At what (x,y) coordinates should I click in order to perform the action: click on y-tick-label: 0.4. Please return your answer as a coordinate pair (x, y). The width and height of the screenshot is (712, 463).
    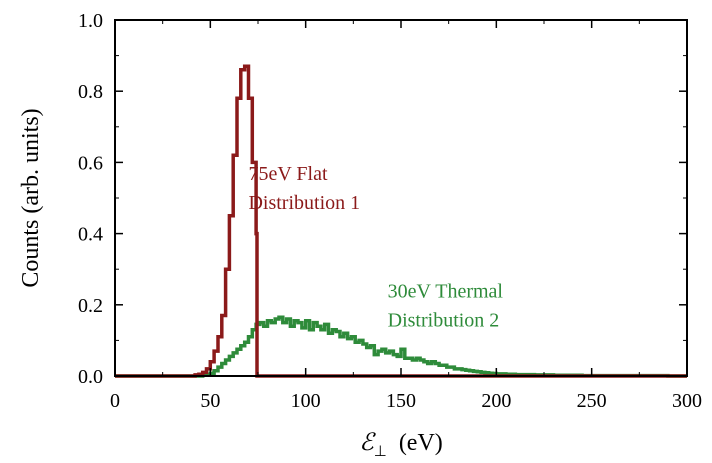
    Looking at the image, I should click on (90, 235).